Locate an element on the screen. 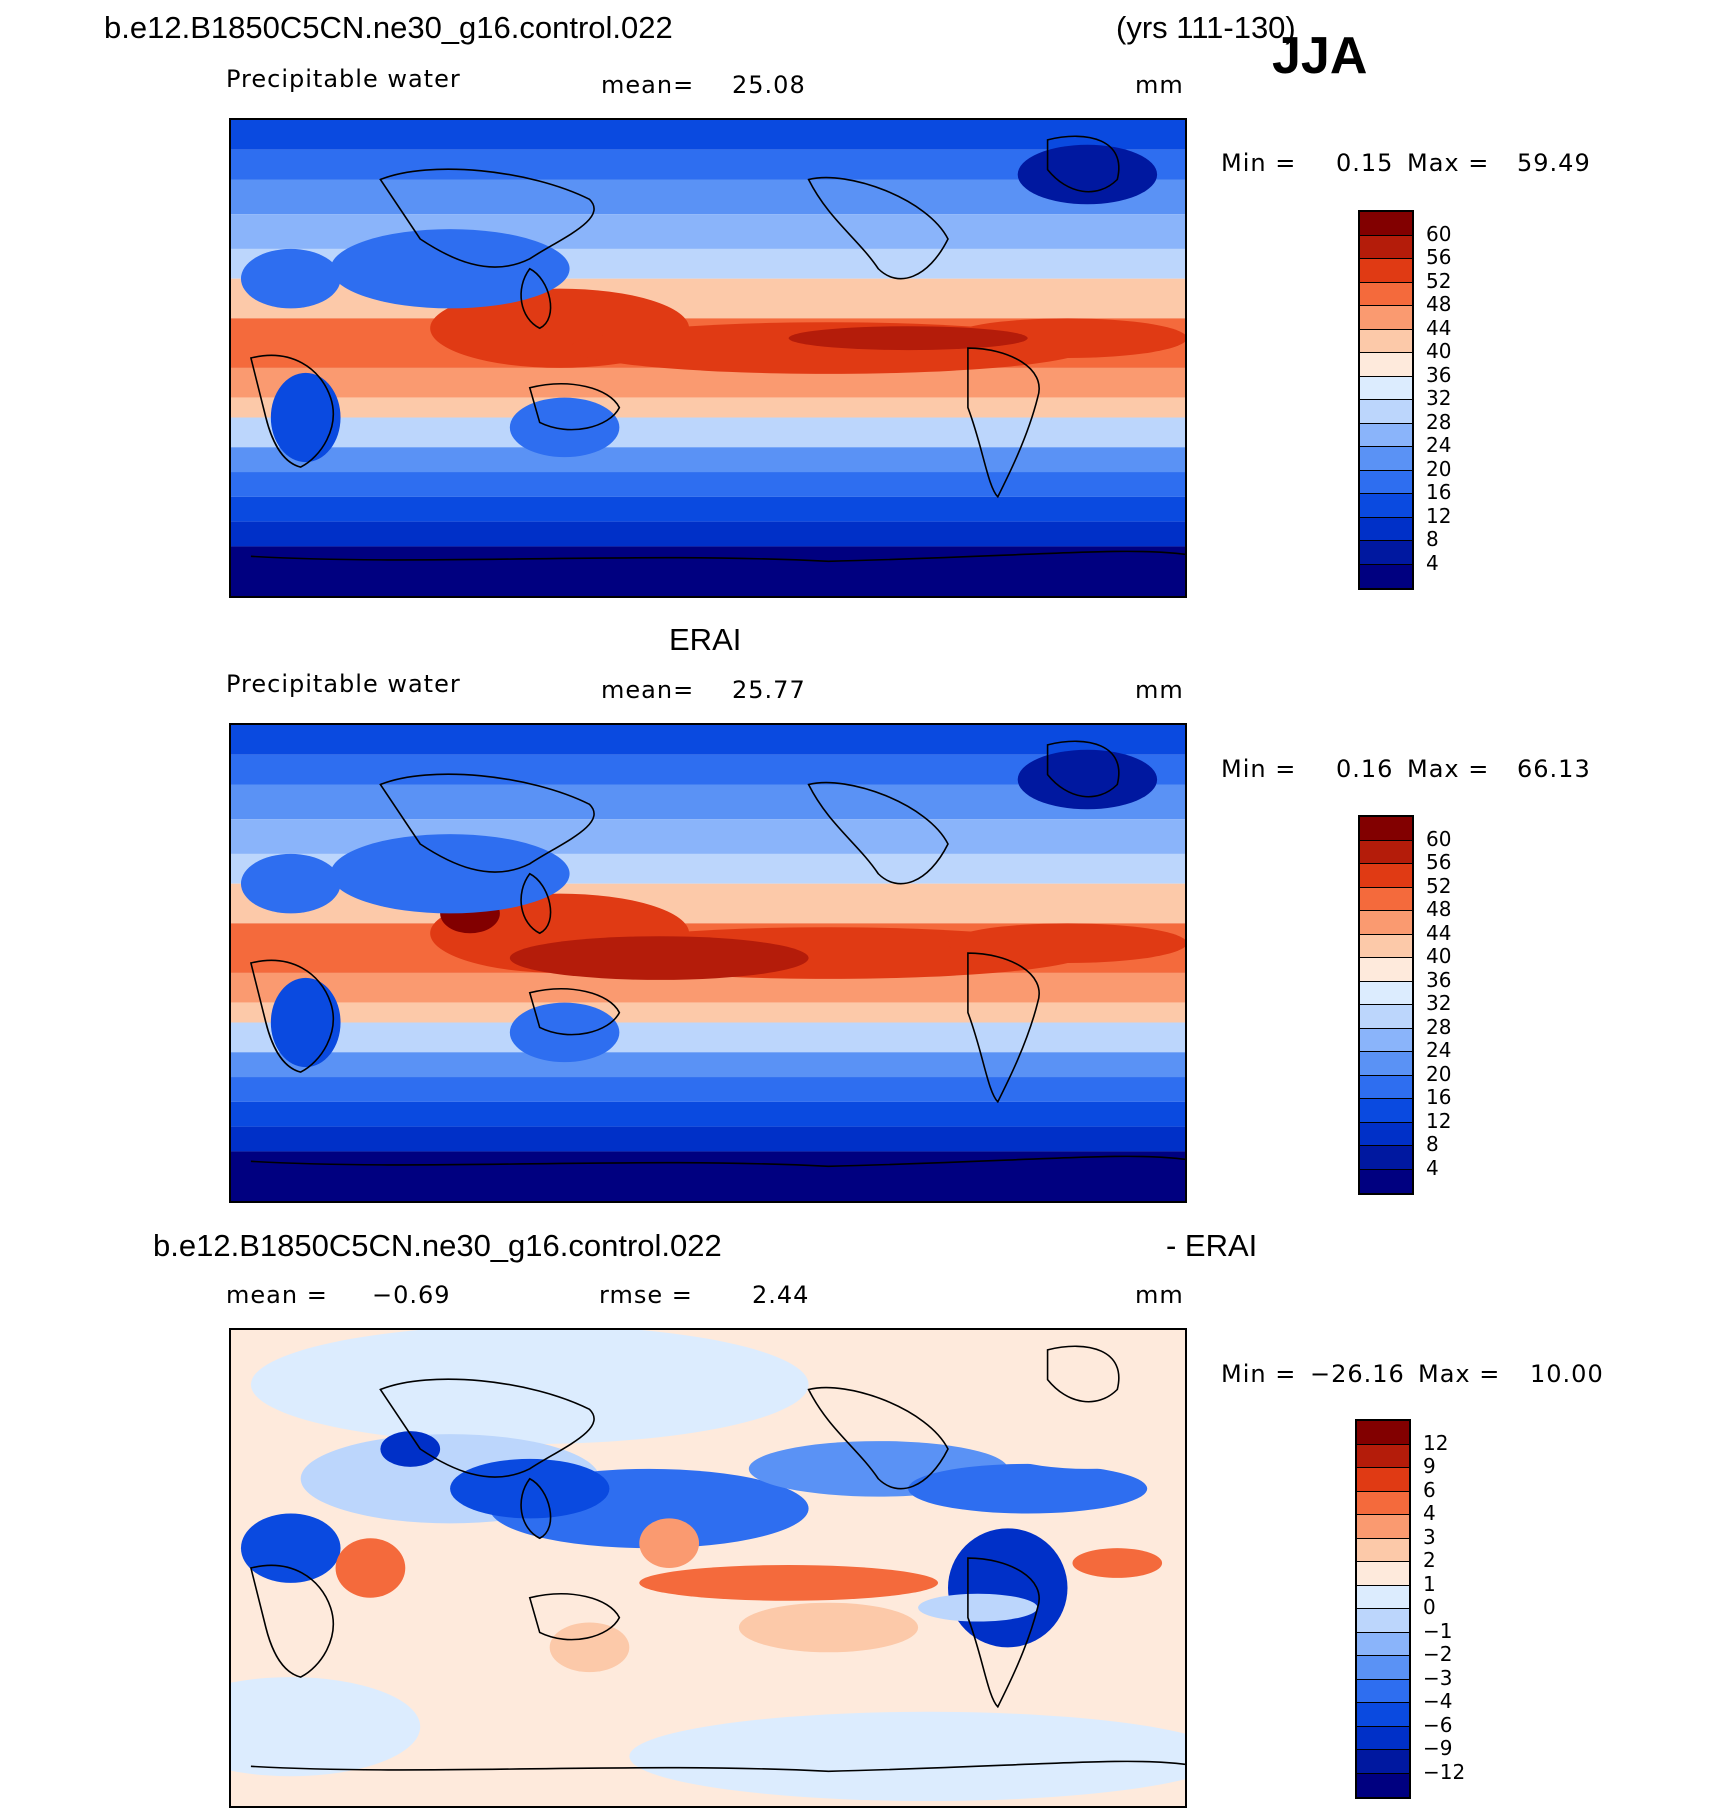 The height and width of the screenshot is (1819, 1710). colorbar-tick-label: 1 is located at coordinates (1429, 1583).